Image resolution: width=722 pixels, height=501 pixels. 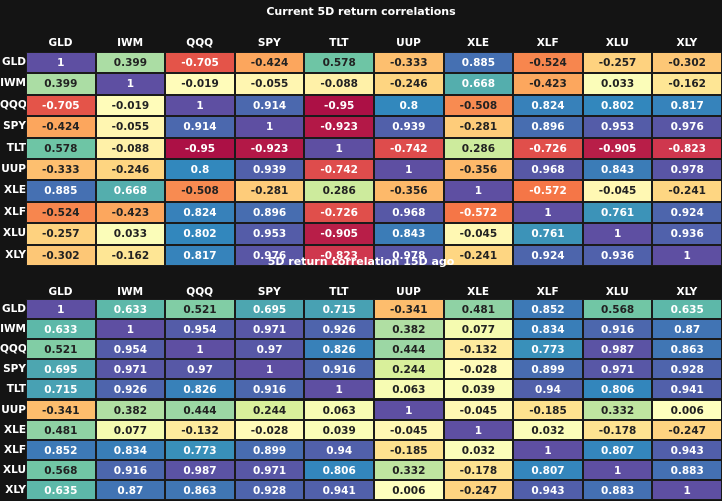 I want to click on column-label-tlt: TLT, so click(x=339, y=292).